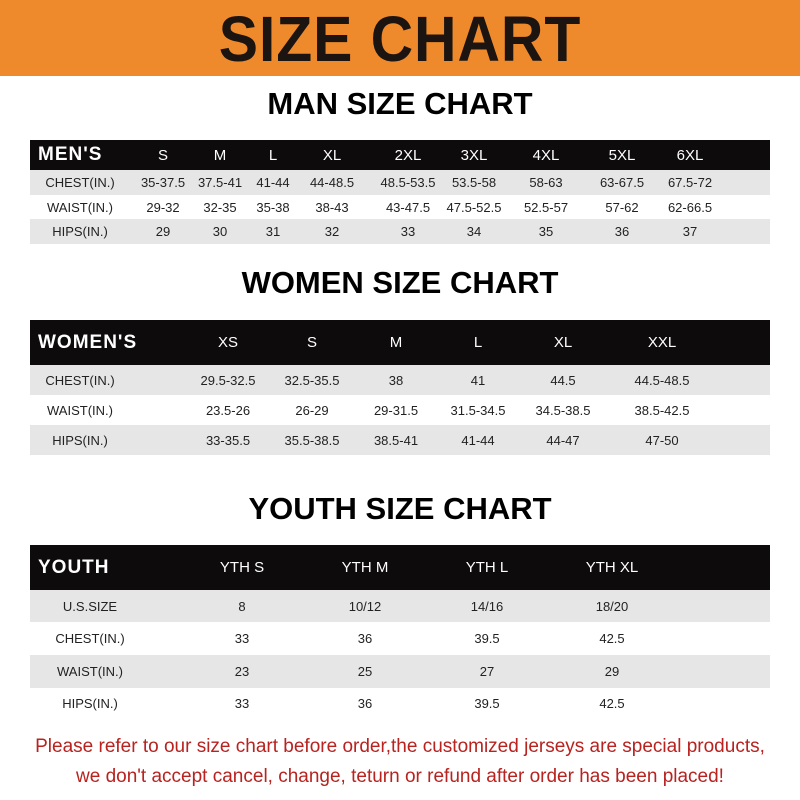 The width and height of the screenshot is (800, 800). What do you see at coordinates (400, 606) in the screenshot?
I see `table-row: U.S.SIZE 8 10/12 14/16 18/20` at bounding box center [400, 606].